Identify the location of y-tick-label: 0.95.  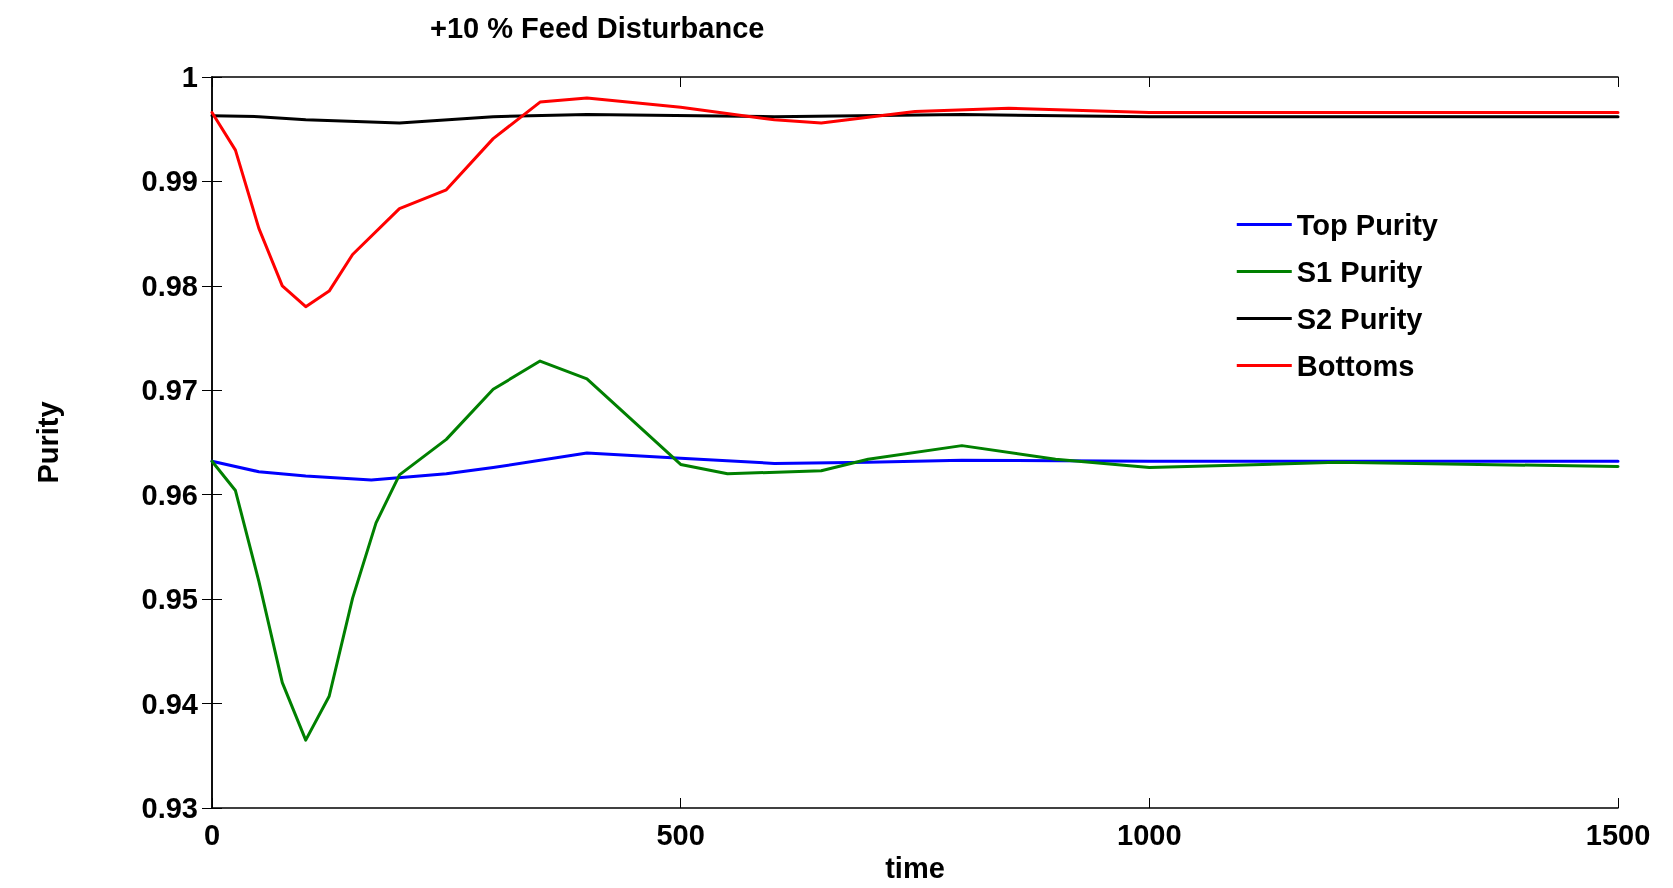
(169, 599).